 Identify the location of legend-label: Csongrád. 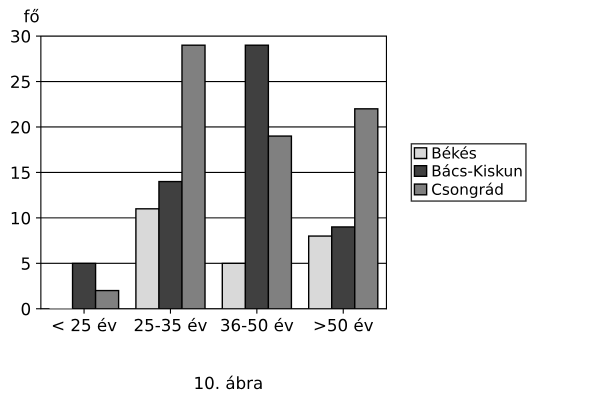
(467, 190).